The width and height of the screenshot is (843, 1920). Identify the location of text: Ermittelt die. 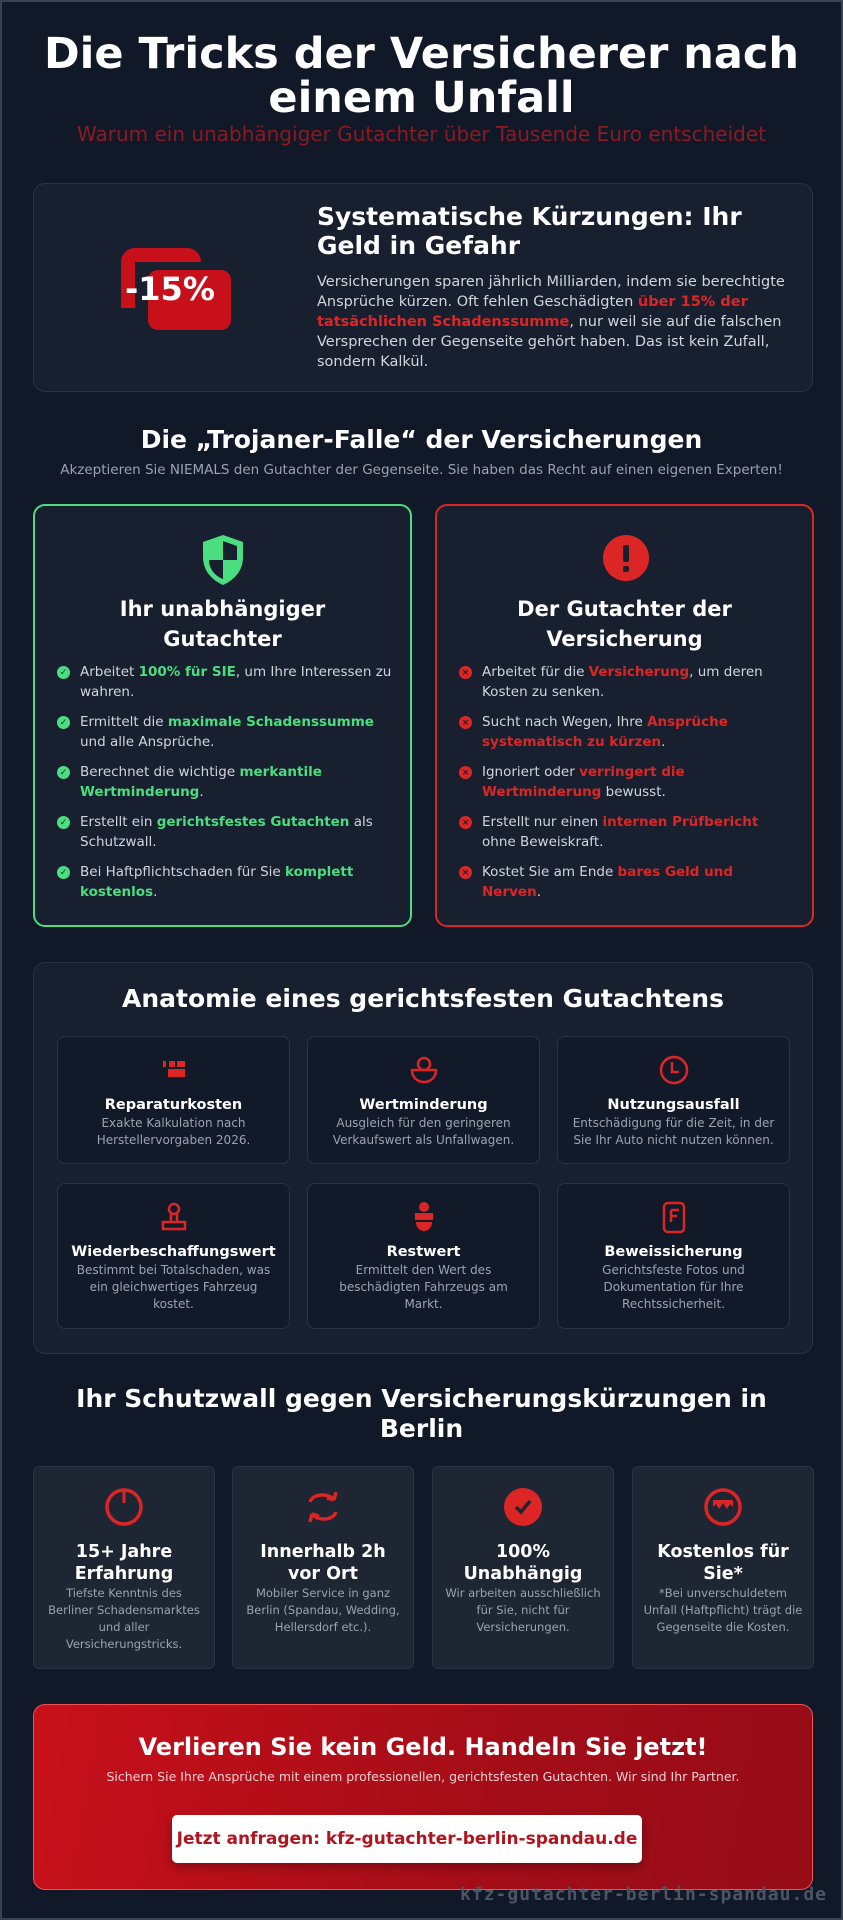
(124, 722).